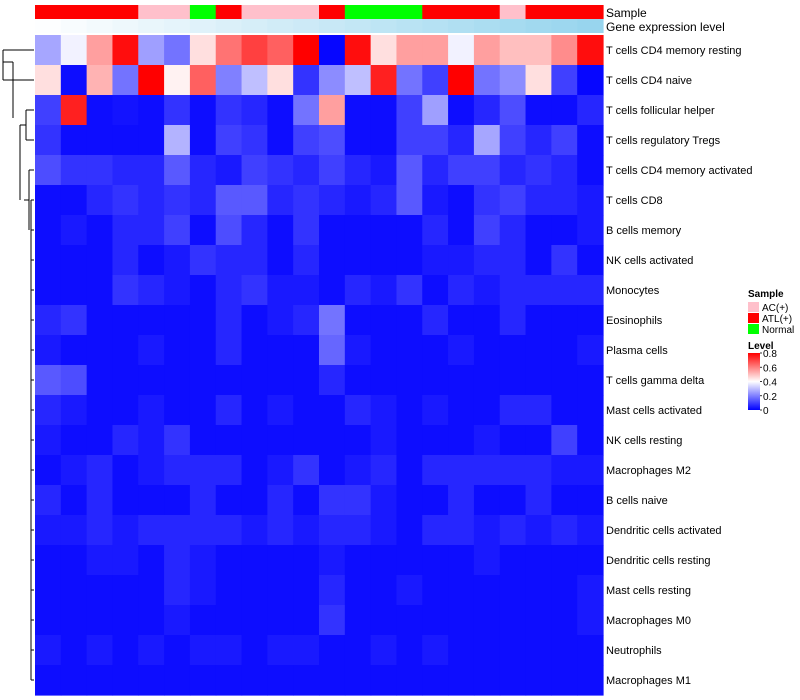  I want to click on legend-level-title: Level, so click(761, 346).